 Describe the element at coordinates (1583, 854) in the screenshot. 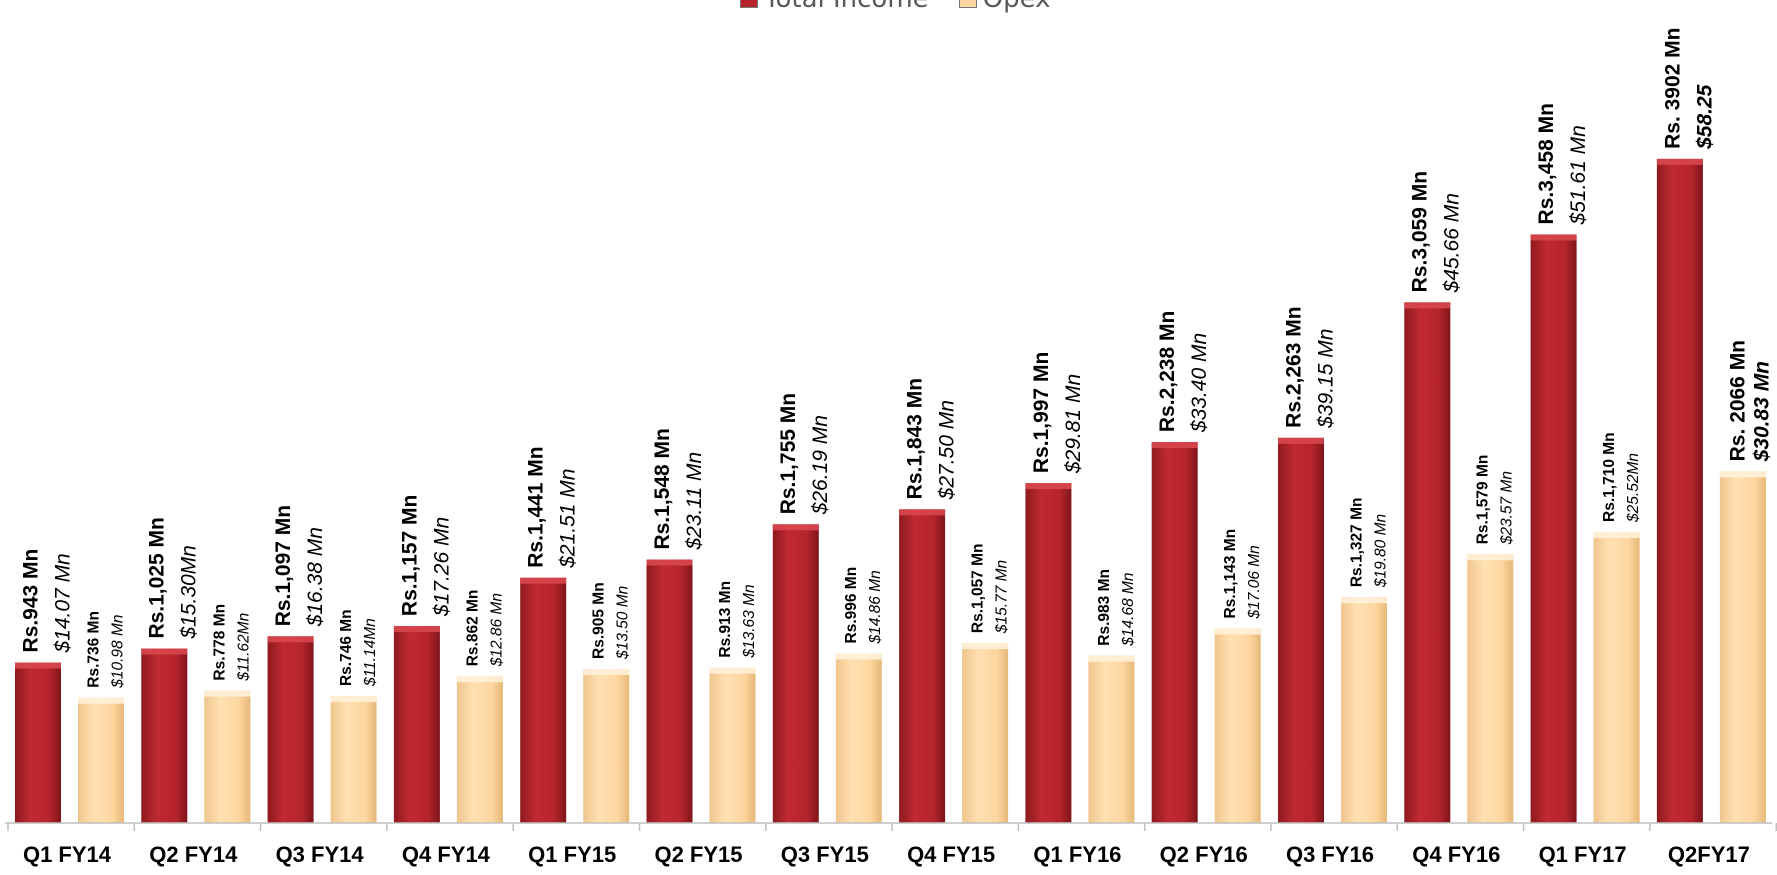

I see `x-tick-label: Q1 FY17` at that location.